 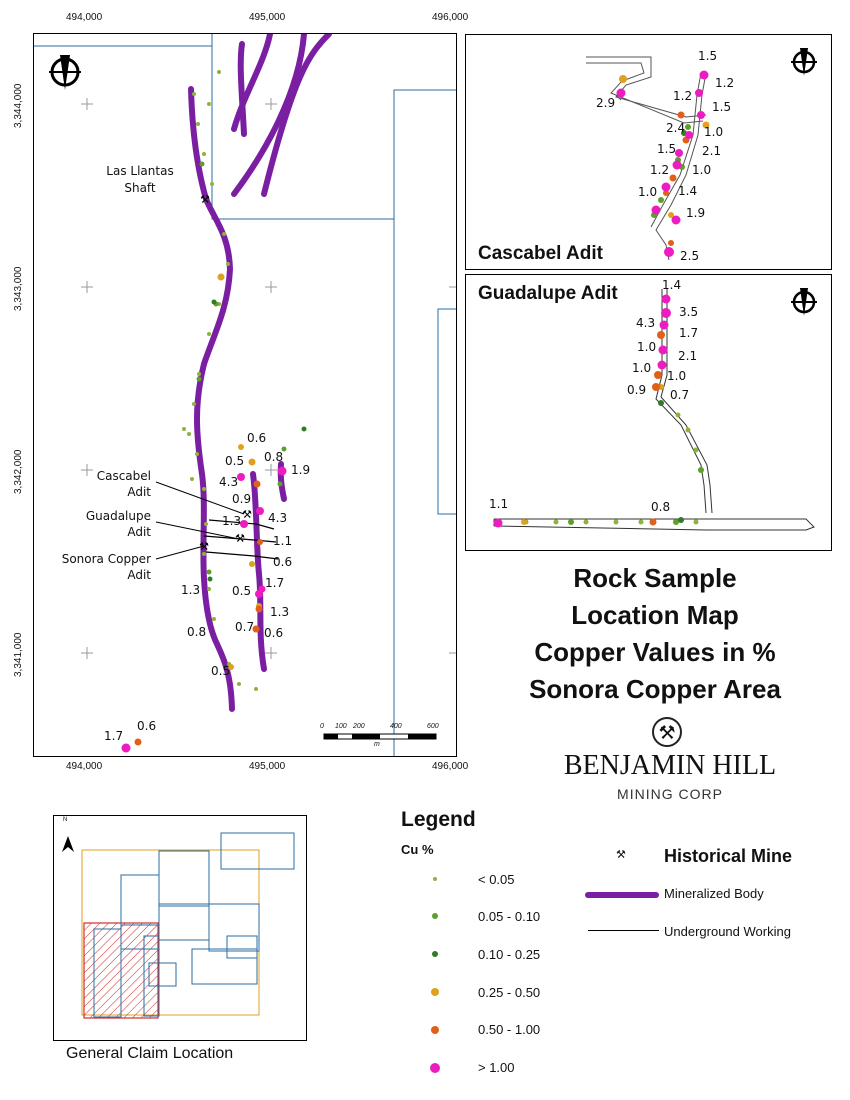 I want to click on y-tick-3: 3,342,000, so click(x=18, y=472).